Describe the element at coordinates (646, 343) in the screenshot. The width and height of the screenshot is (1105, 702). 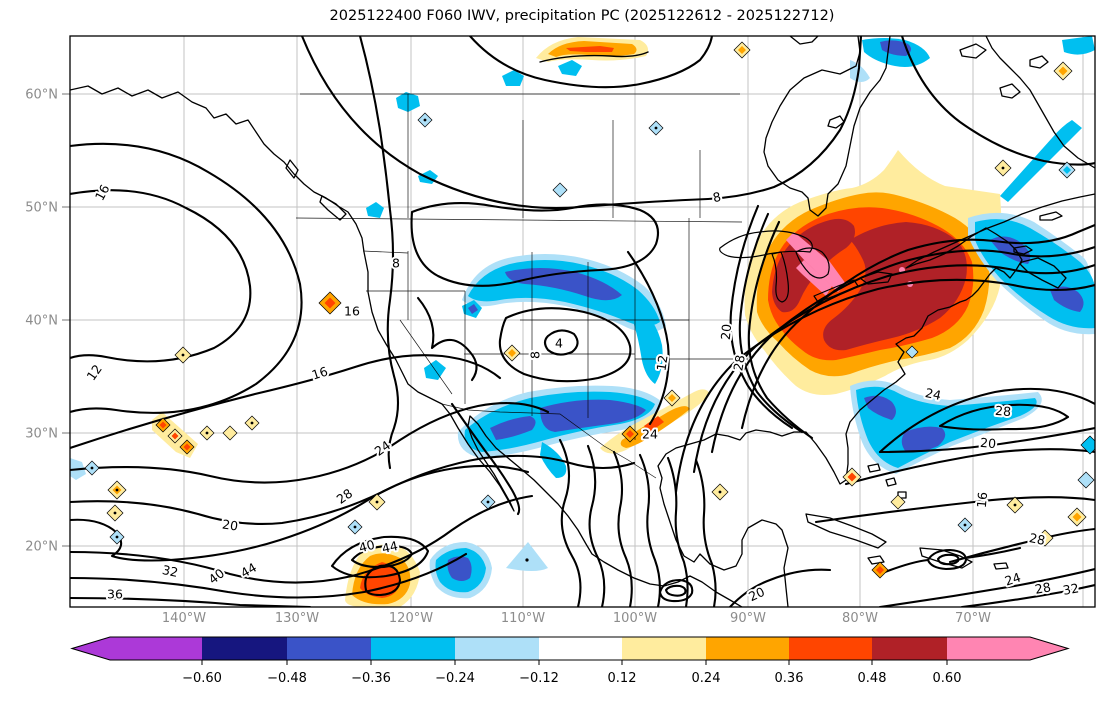
I see `neg-arm-east` at that location.